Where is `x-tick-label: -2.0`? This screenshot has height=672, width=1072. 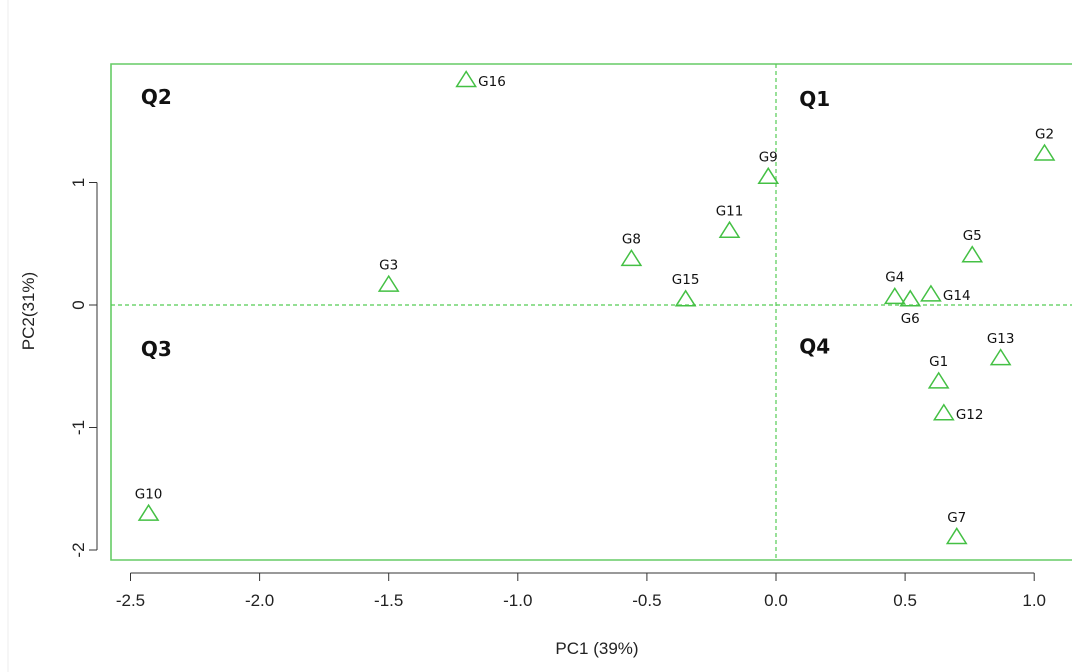
x-tick-label: -2.0 is located at coordinates (259, 600).